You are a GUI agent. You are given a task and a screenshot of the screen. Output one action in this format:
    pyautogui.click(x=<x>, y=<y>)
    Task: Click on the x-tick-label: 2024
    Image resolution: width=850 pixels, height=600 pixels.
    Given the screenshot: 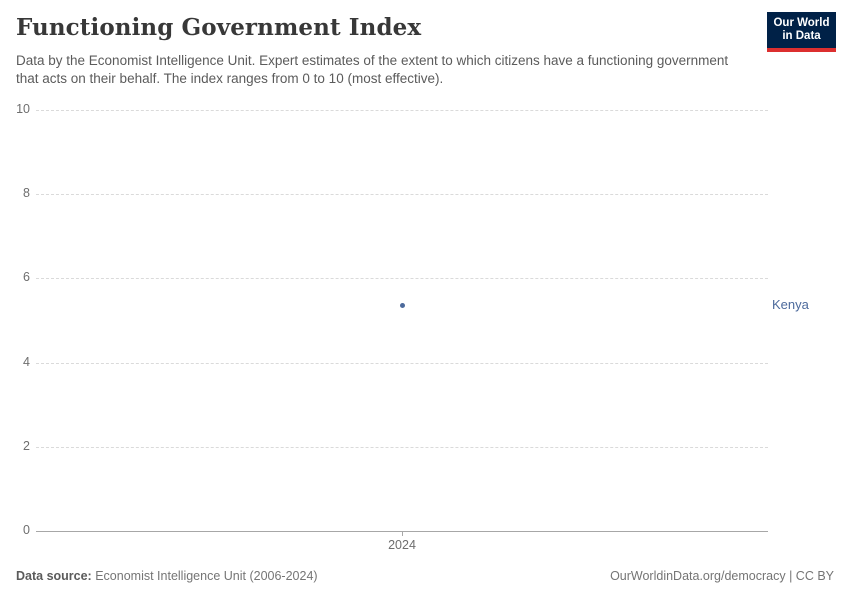 What is the action you would take?
    pyautogui.click(x=402, y=545)
    